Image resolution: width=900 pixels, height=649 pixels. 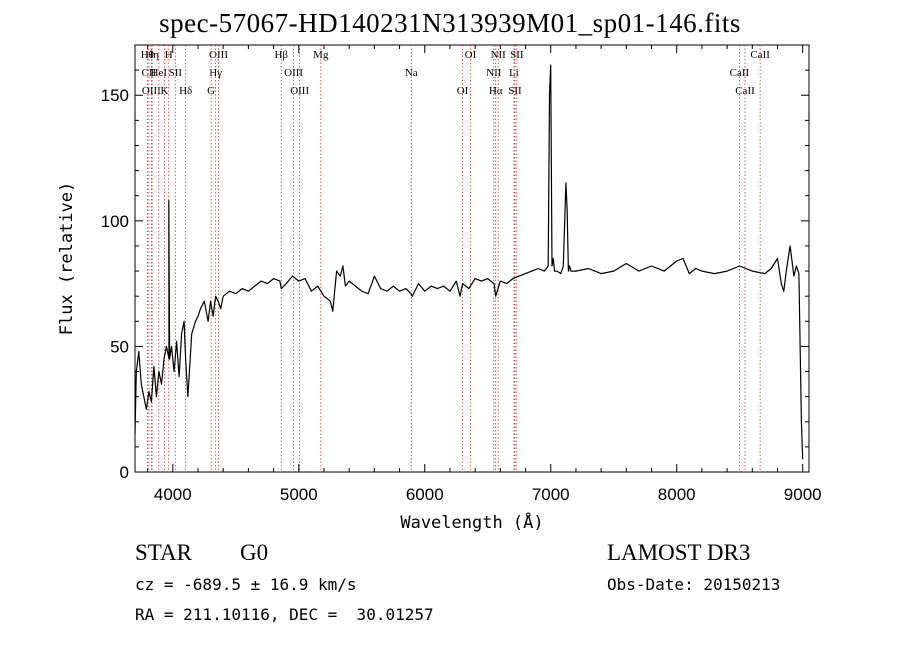 What do you see at coordinates (803, 494) in the screenshot?
I see `x-tick-label: 9000` at bounding box center [803, 494].